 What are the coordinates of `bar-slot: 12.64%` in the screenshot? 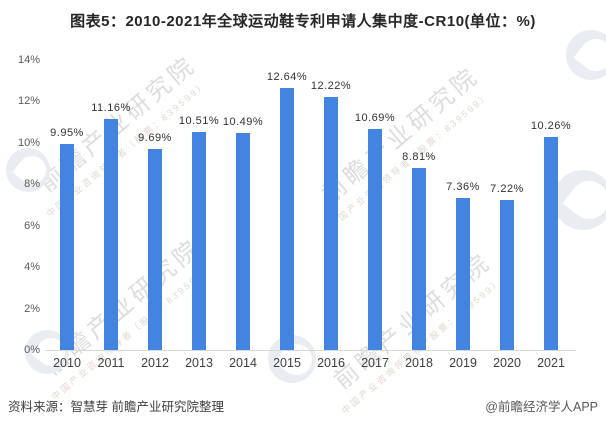 It's located at (287, 205).